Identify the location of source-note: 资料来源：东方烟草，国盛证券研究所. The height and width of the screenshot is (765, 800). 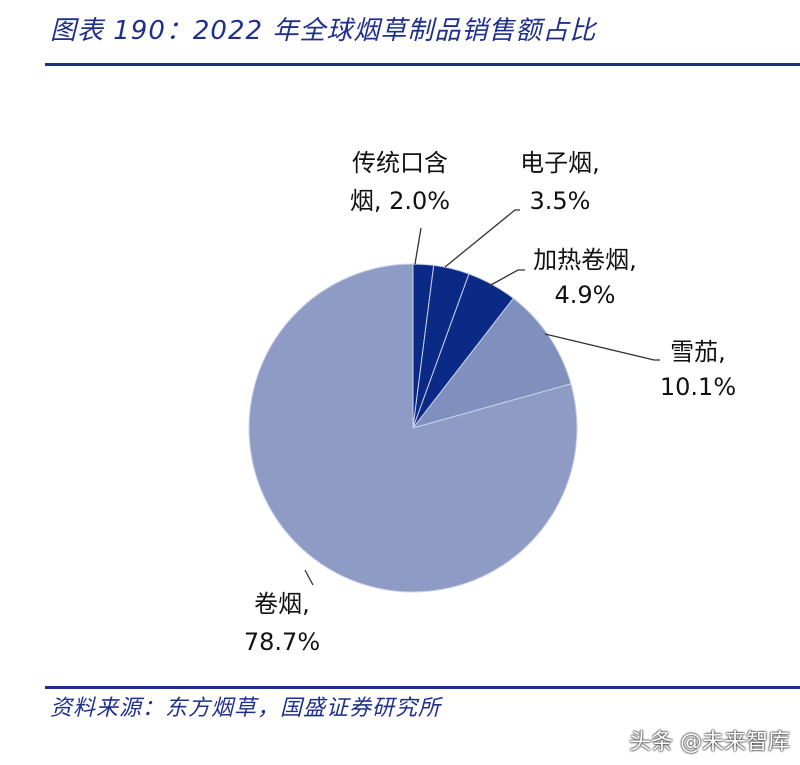
(246, 708).